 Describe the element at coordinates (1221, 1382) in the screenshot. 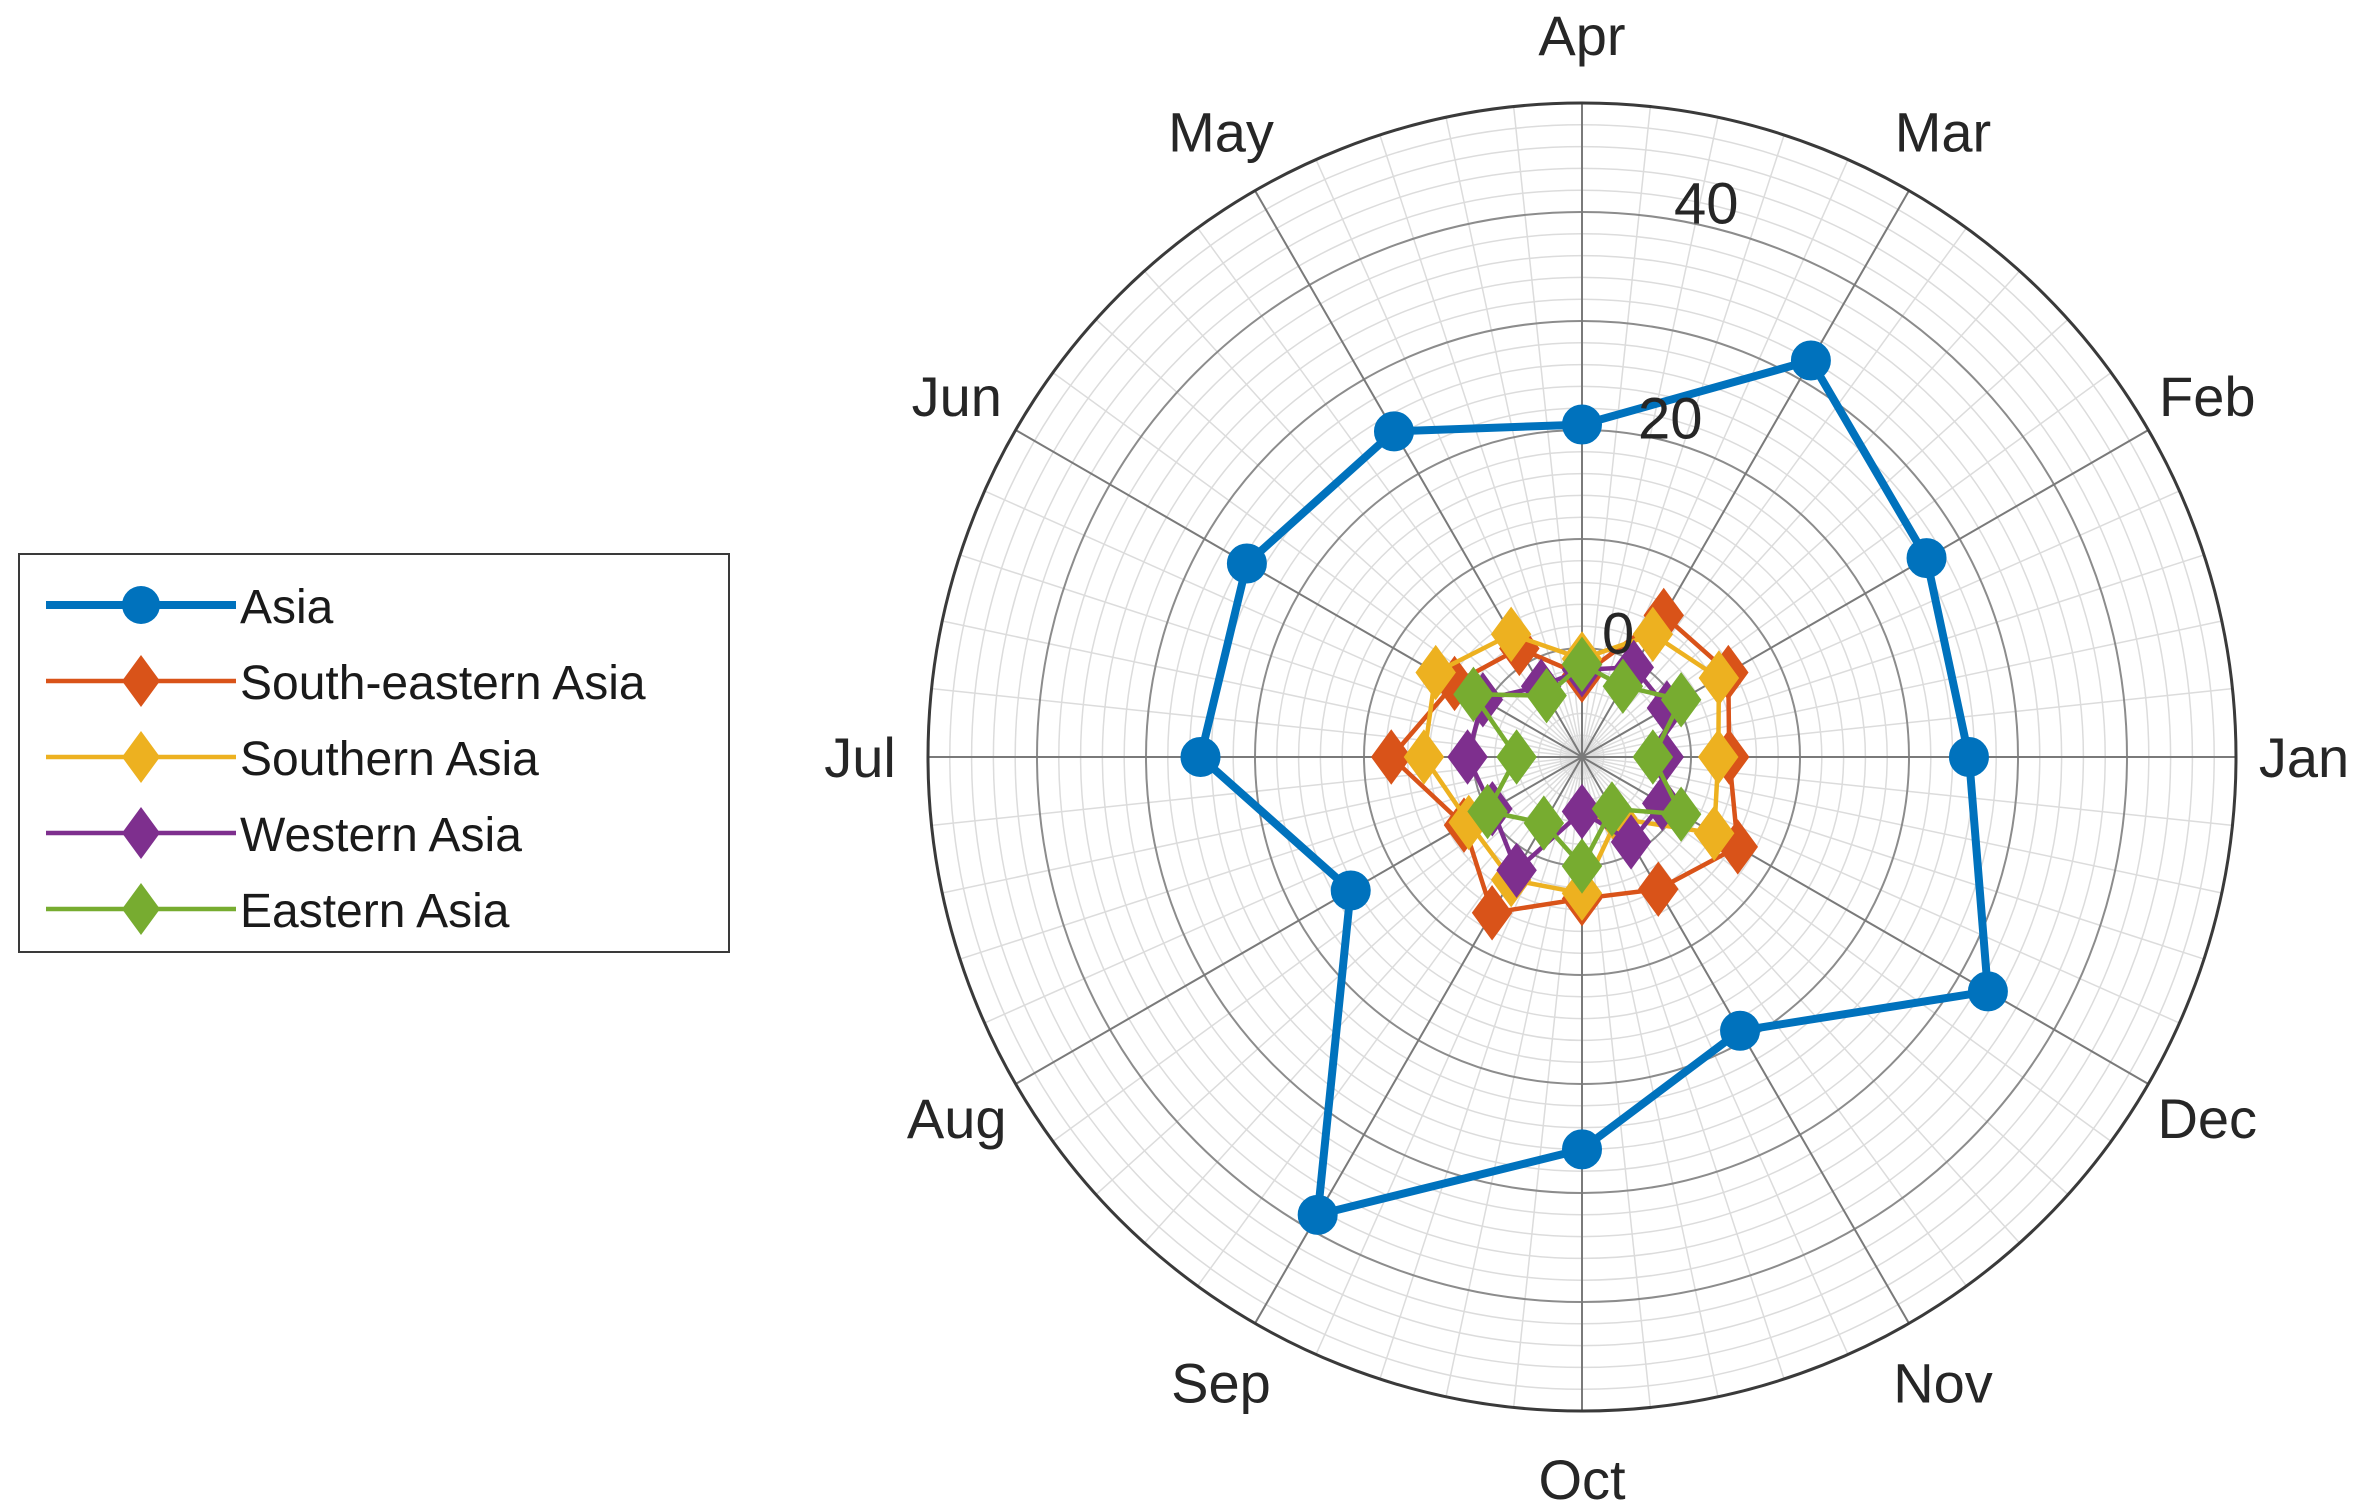

I see `theta-label-sep: Sep` at that location.